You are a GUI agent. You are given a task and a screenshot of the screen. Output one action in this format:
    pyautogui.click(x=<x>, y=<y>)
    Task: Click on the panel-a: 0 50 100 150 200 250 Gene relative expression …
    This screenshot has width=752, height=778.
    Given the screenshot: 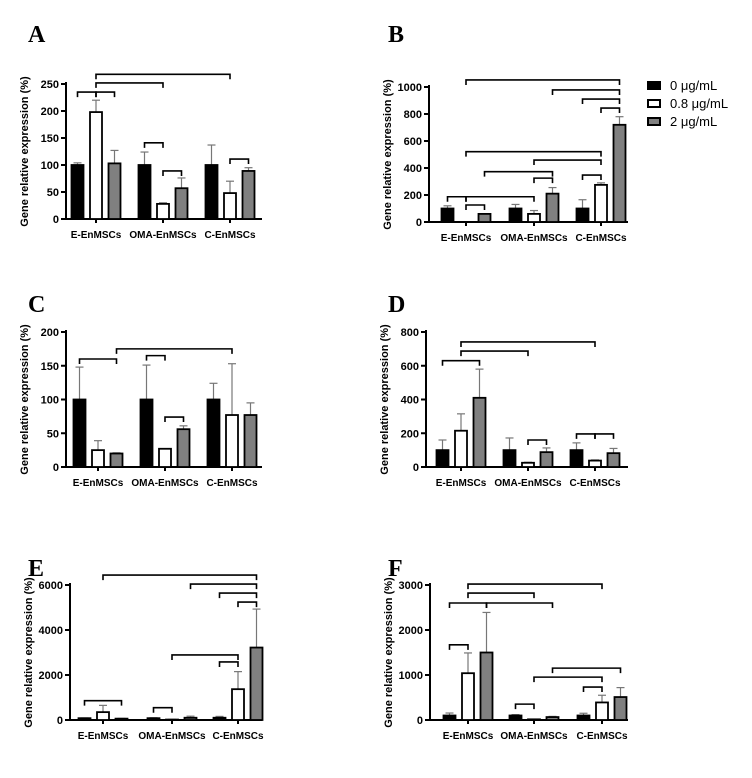 What is the action you would take?
    pyautogui.click(x=140, y=157)
    